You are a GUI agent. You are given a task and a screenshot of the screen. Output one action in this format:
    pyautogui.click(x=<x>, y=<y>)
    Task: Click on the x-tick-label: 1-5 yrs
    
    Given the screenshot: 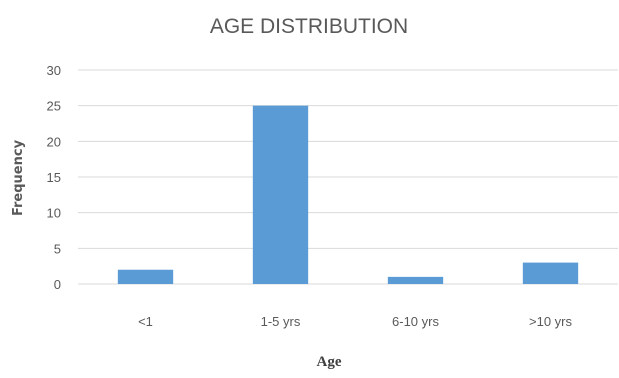 What is the action you would take?
    pyautogui.click(x=281, y=321)
    